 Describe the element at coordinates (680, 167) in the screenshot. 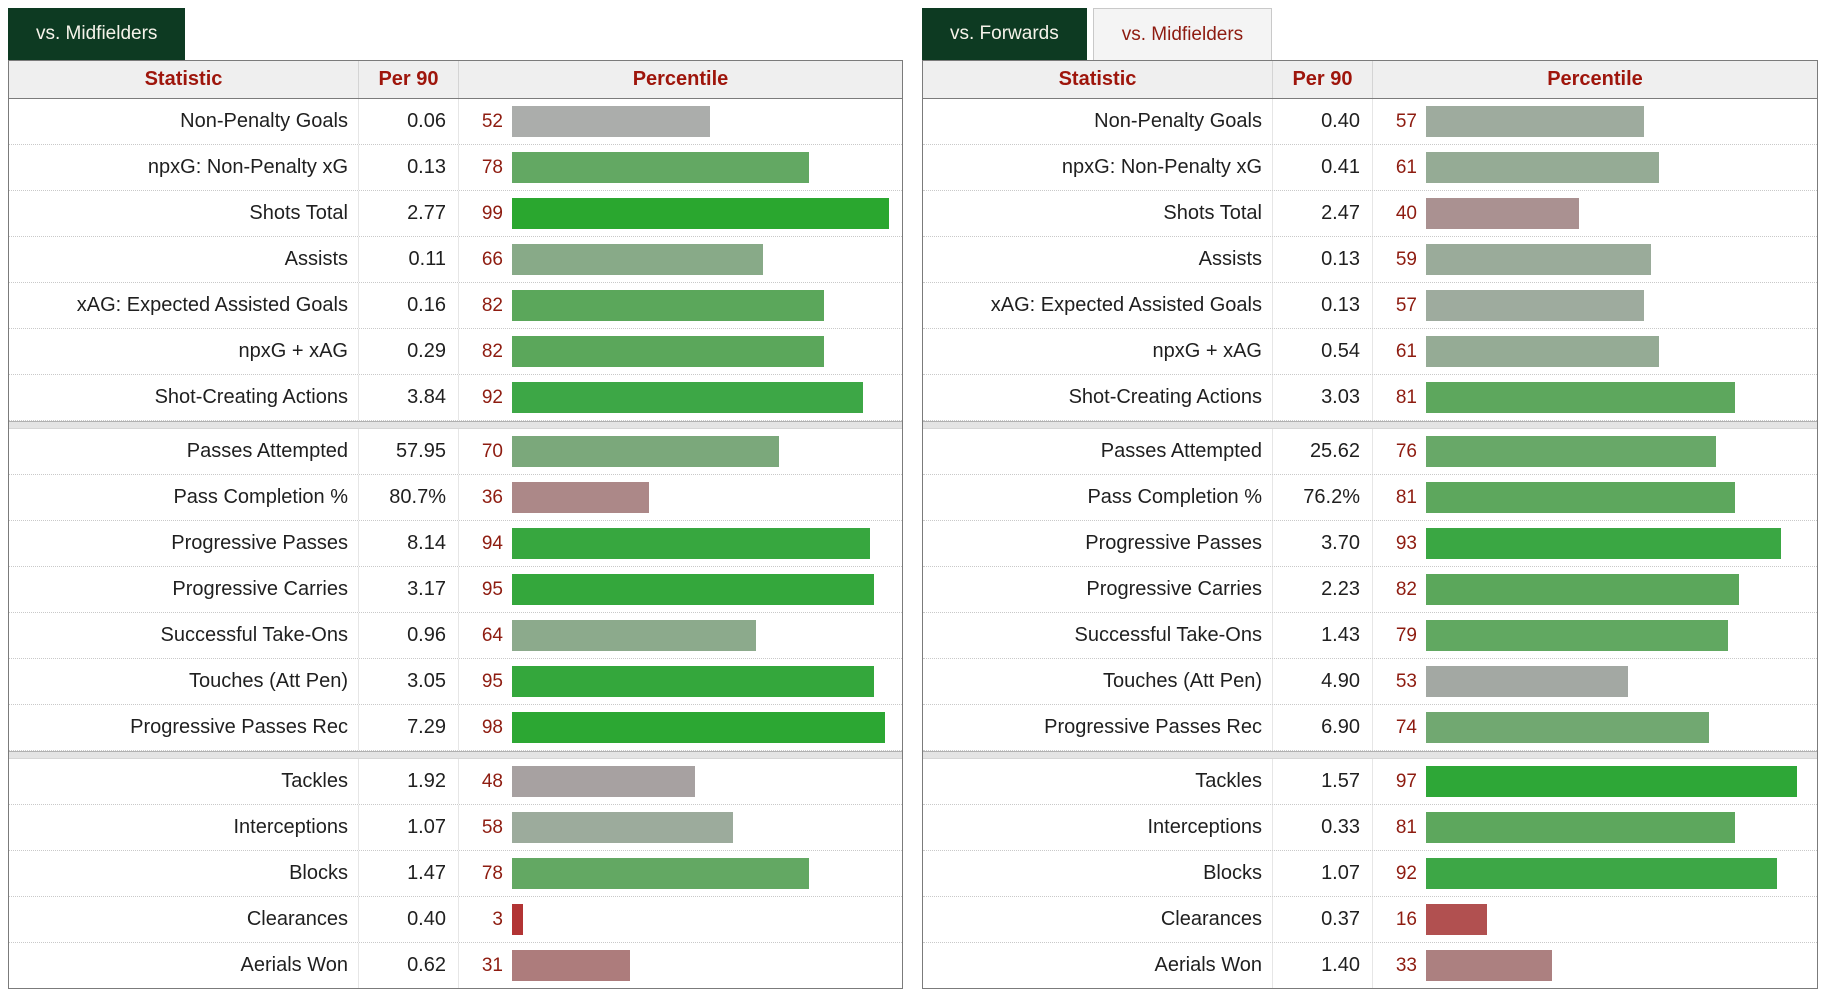

I see `percentile-cell: 78` at that location.